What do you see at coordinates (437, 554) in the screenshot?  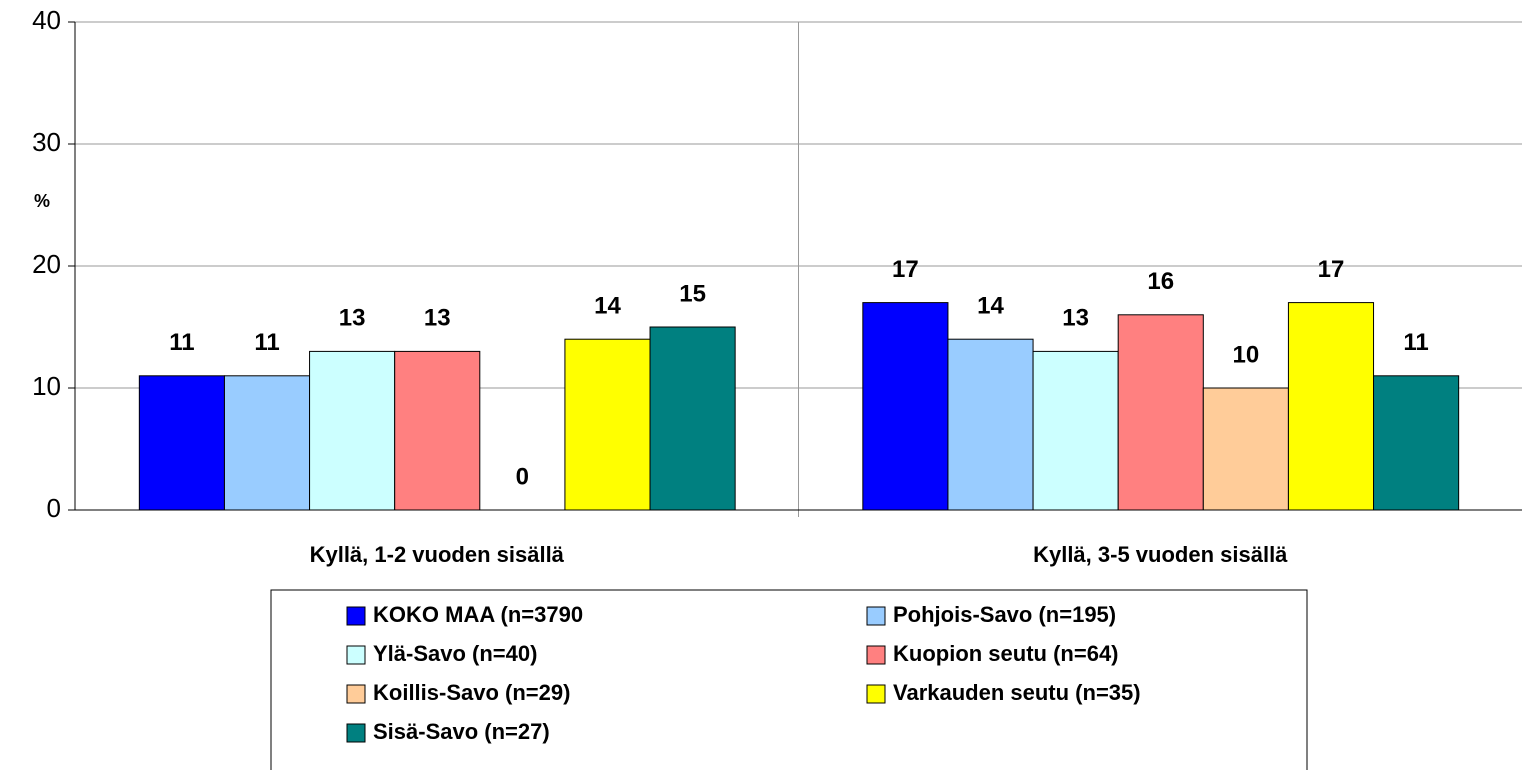 I see `x-tick-label: Kyllä, 1-2 vuoden sisällä` at bounding box center [437, 554].